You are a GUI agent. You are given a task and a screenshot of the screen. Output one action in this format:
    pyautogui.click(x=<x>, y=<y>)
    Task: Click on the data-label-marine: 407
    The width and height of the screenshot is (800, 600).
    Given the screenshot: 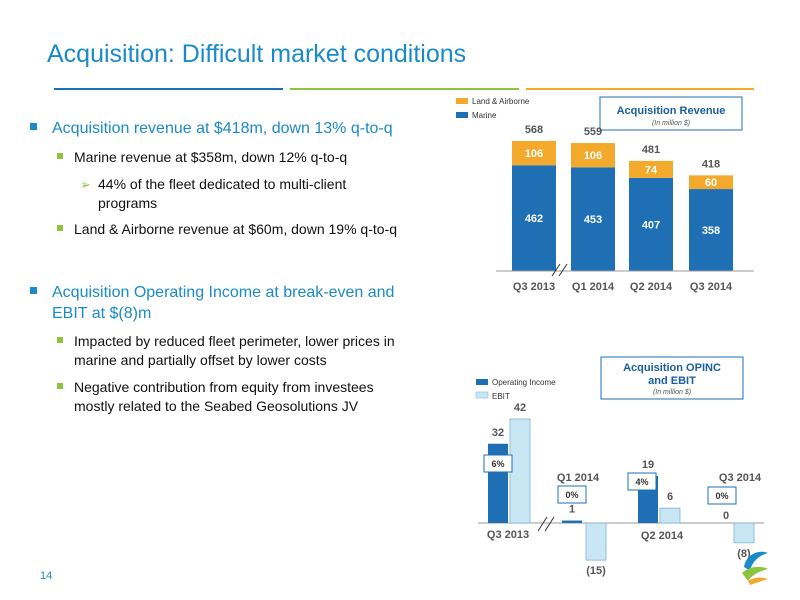 What is the action you would take?
    pyautogui.click(x=651, y=225)
    